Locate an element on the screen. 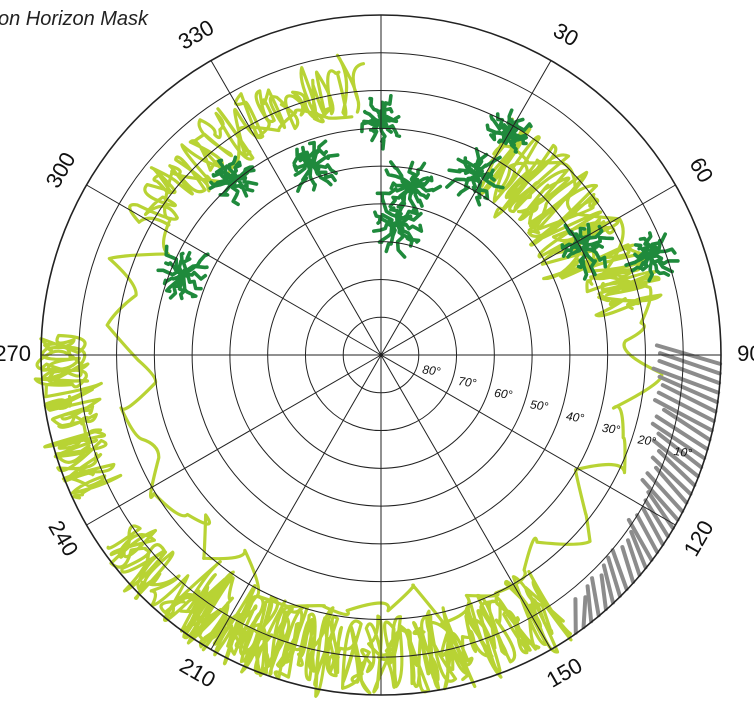 Image resolution: width=754 pixels, height=708 pixels. light-vegetation-south is located at coordinates (369, 629).